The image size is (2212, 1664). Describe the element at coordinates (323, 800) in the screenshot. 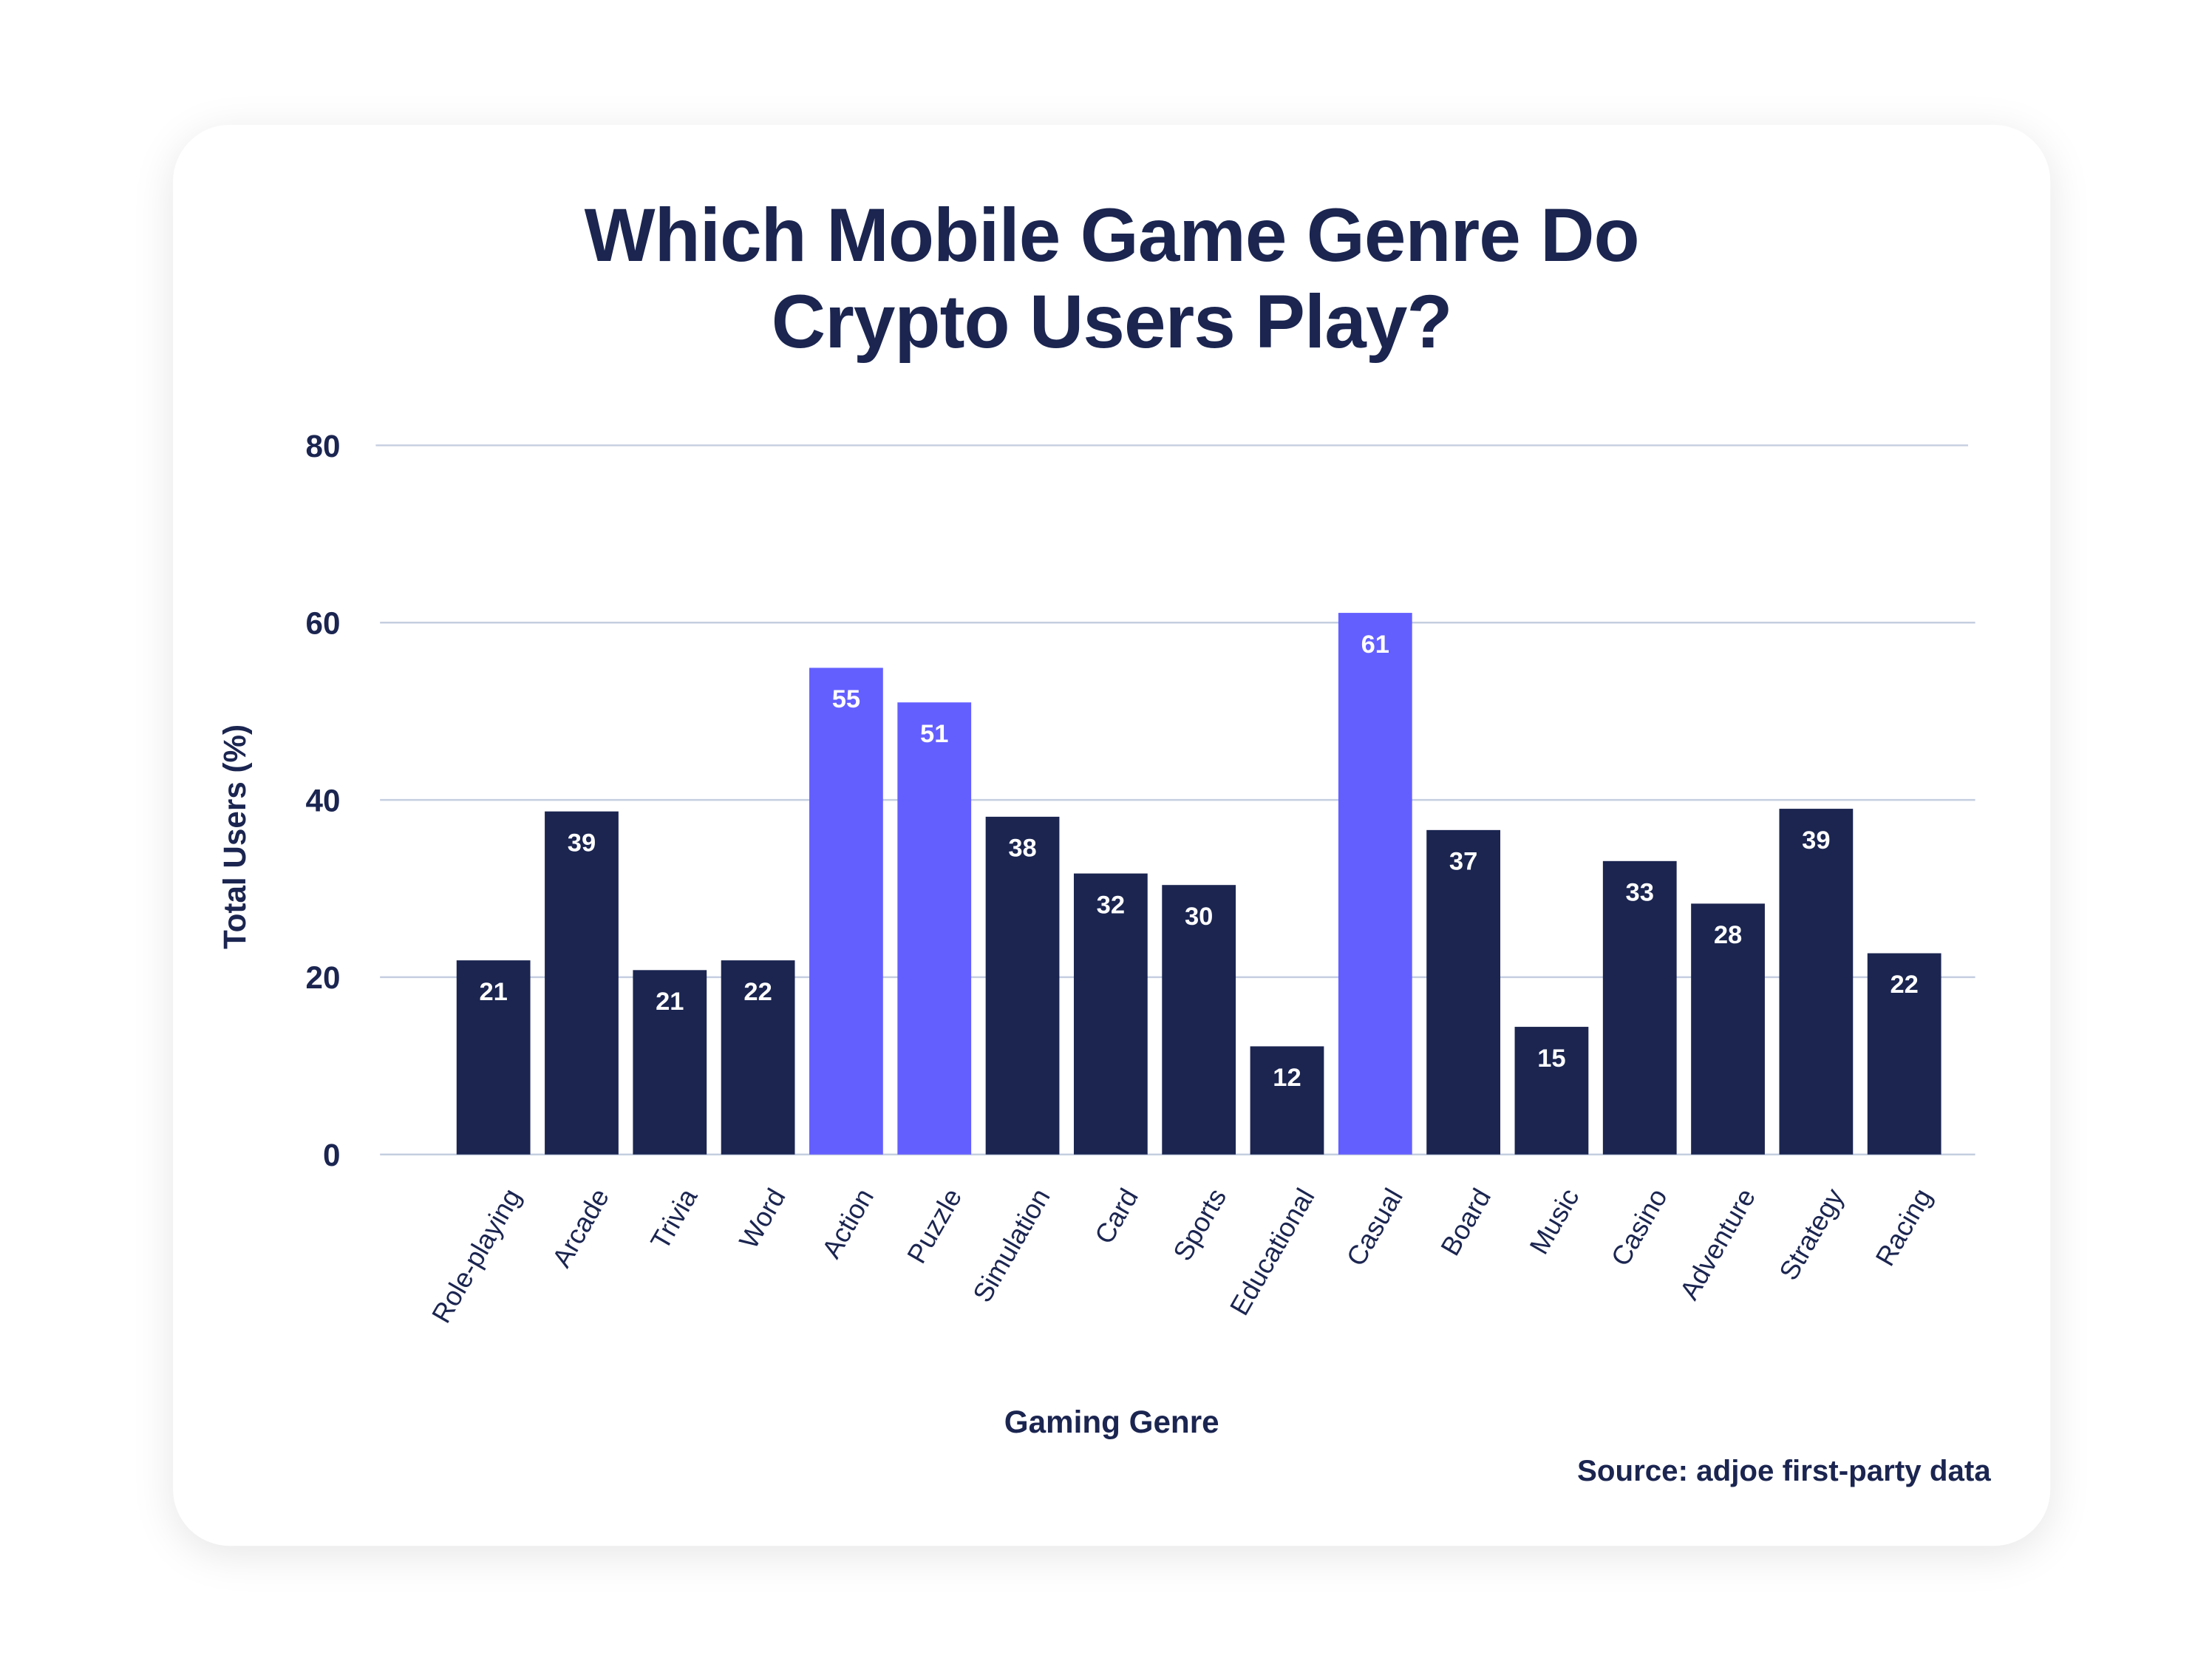

I see `y-tick-label: 40` at that location.